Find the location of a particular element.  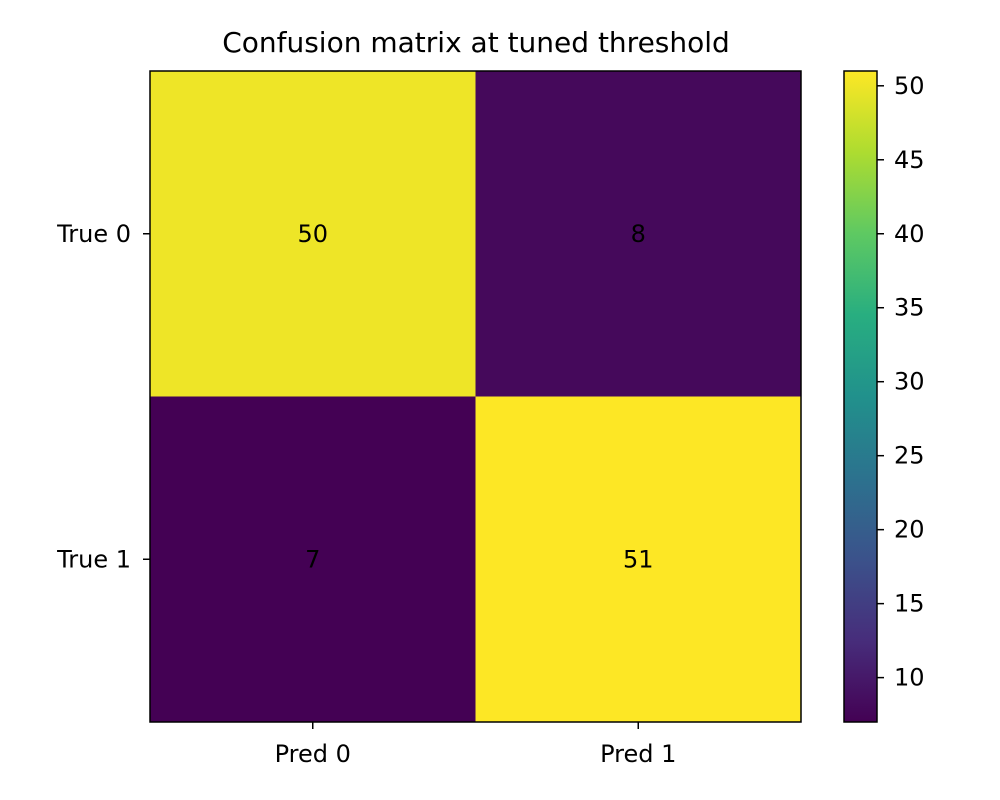

colorbar is located at coordinates (860, 396).